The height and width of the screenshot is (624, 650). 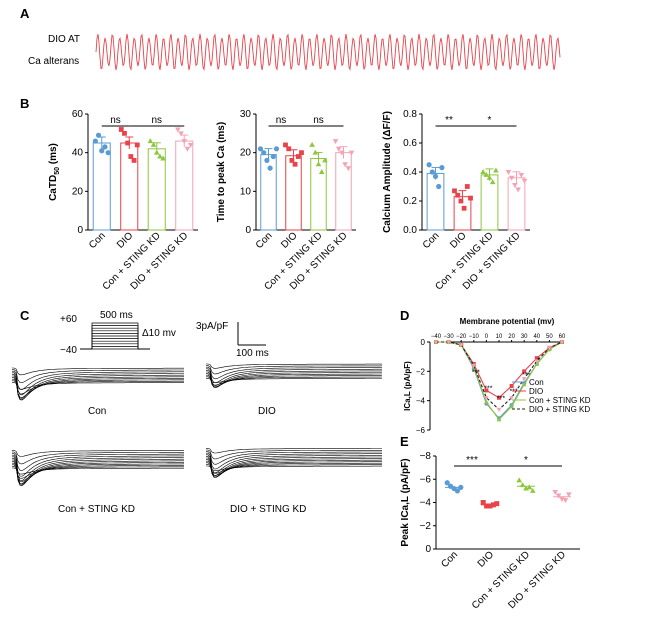 What do you see at coordinates (410, 201) in the screenshot?
I see `y-tick-label: 0.2` at bounding box center [410, 201].